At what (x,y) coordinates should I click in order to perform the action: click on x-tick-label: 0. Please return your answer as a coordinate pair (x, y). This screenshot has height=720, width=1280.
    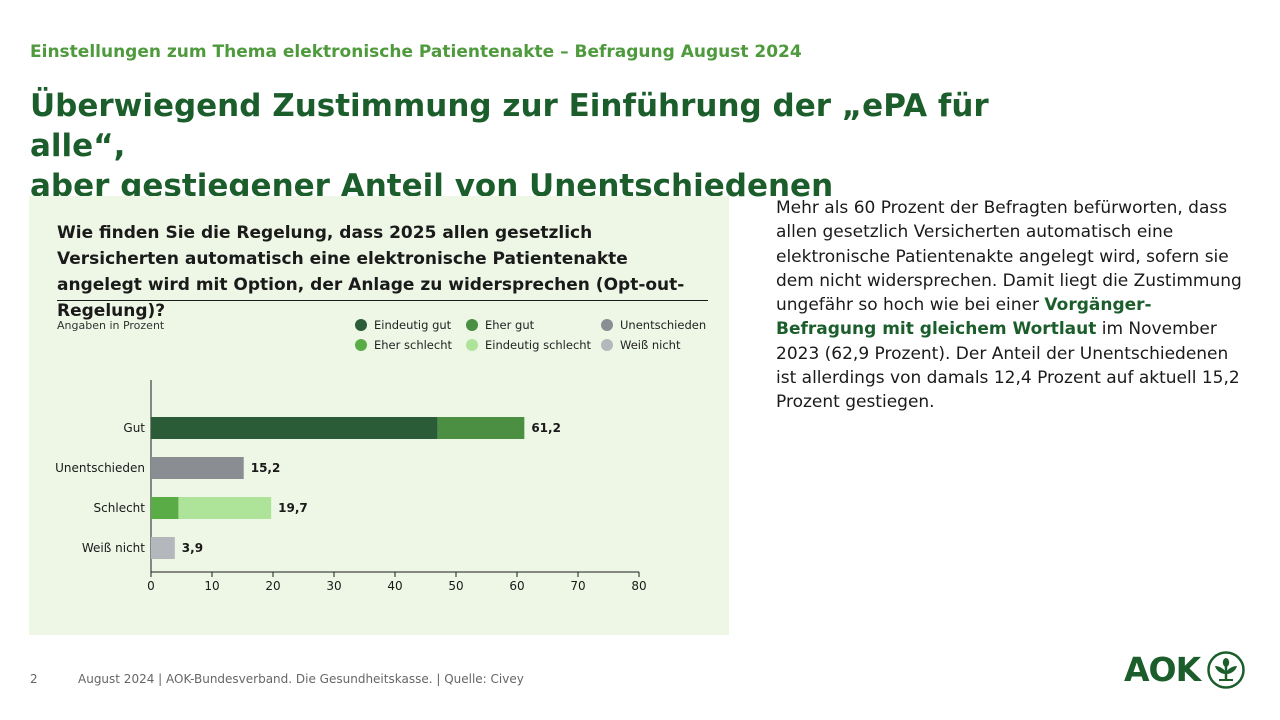
    Looking at the image, I should click on (151, 586).